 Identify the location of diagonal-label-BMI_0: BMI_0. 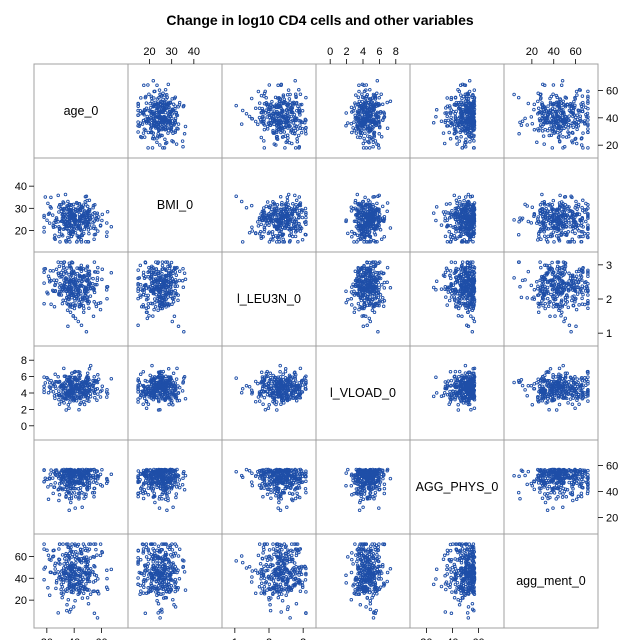
(175, 205).